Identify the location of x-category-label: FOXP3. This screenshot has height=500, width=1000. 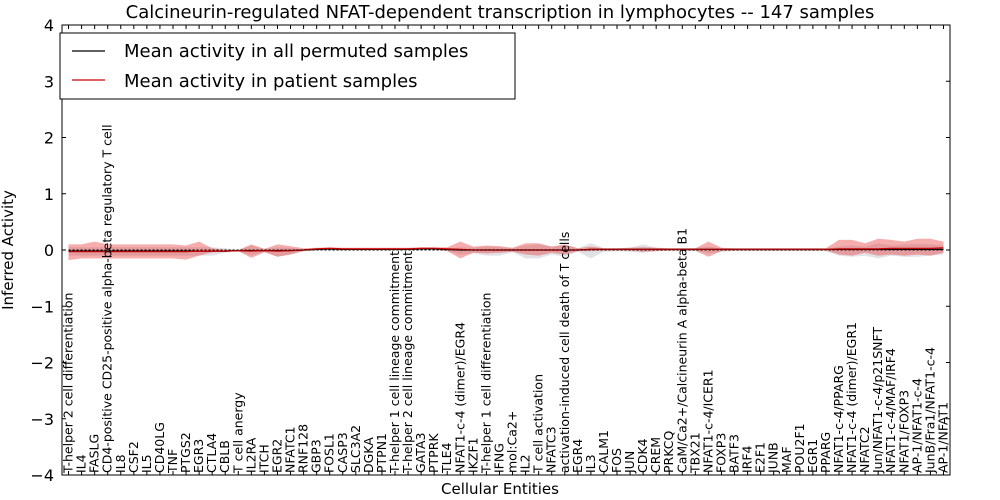
(721, 453).